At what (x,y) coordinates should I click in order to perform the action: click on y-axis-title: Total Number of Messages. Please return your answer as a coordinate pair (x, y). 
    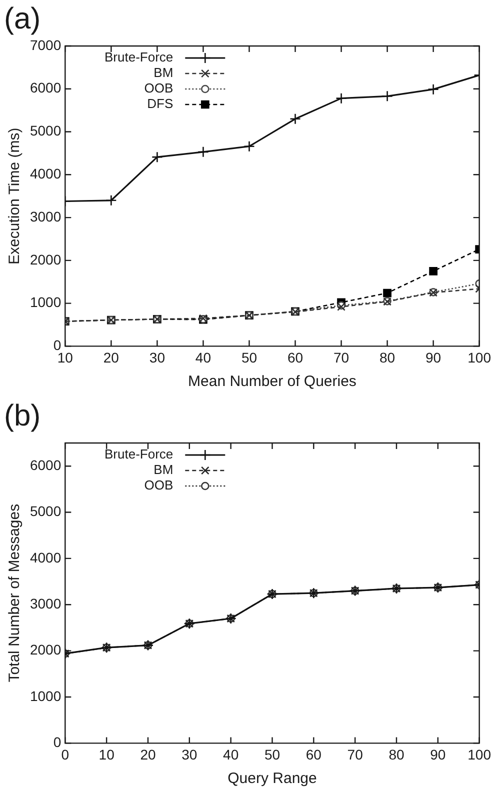
    Looking at the image, I should click on (15, 593).